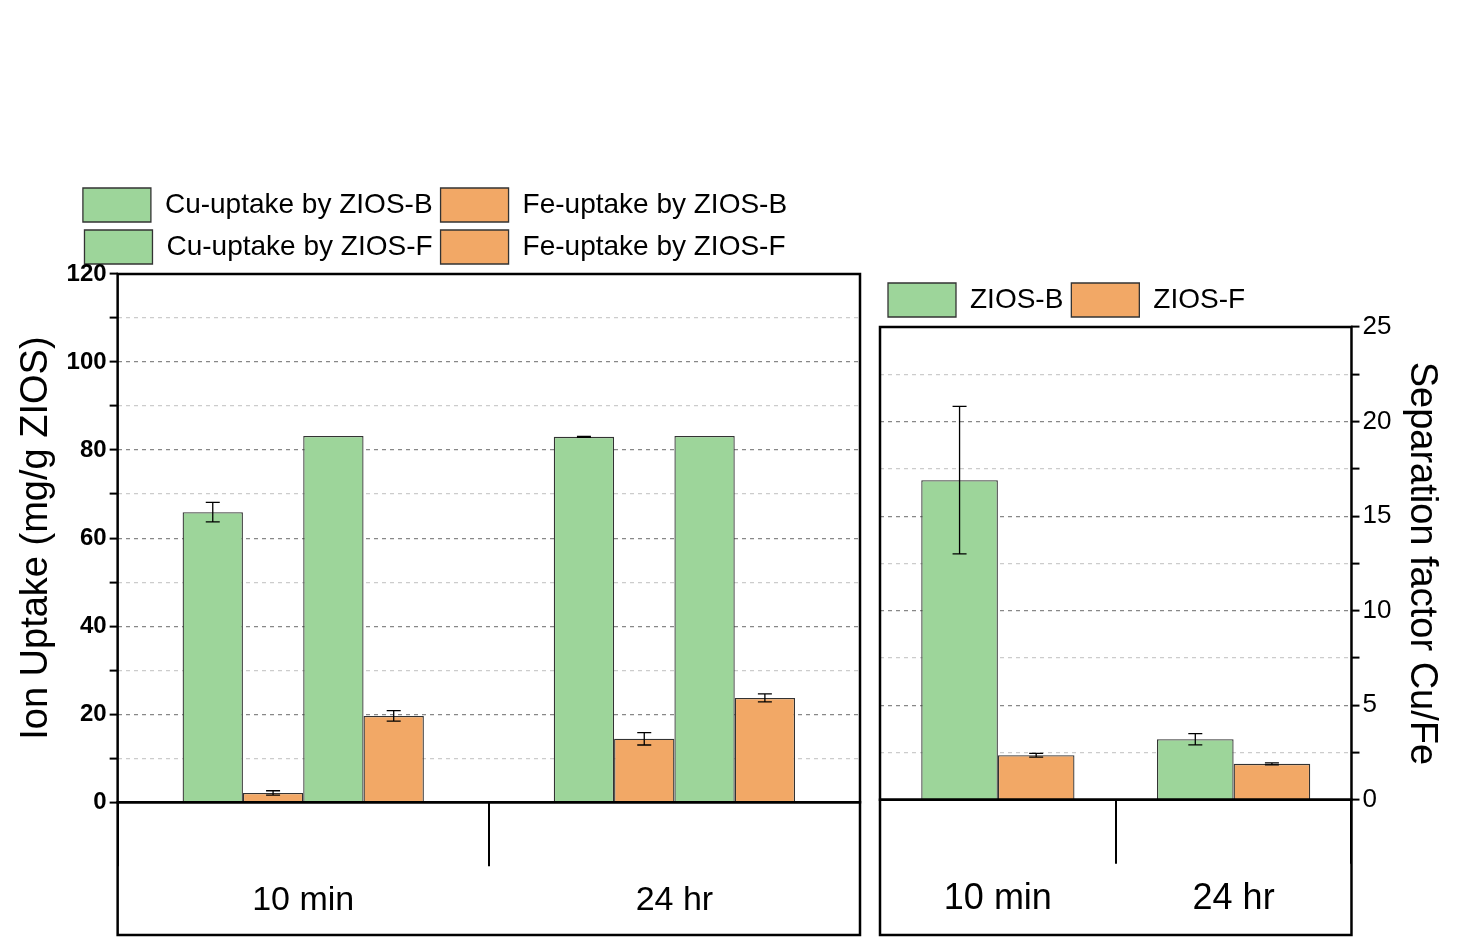 Image resolution: width=1458 pixels, height=937 pixels. I want to click on legend-label: Fe-uptake by ZIOS-B, so click(655, 203).